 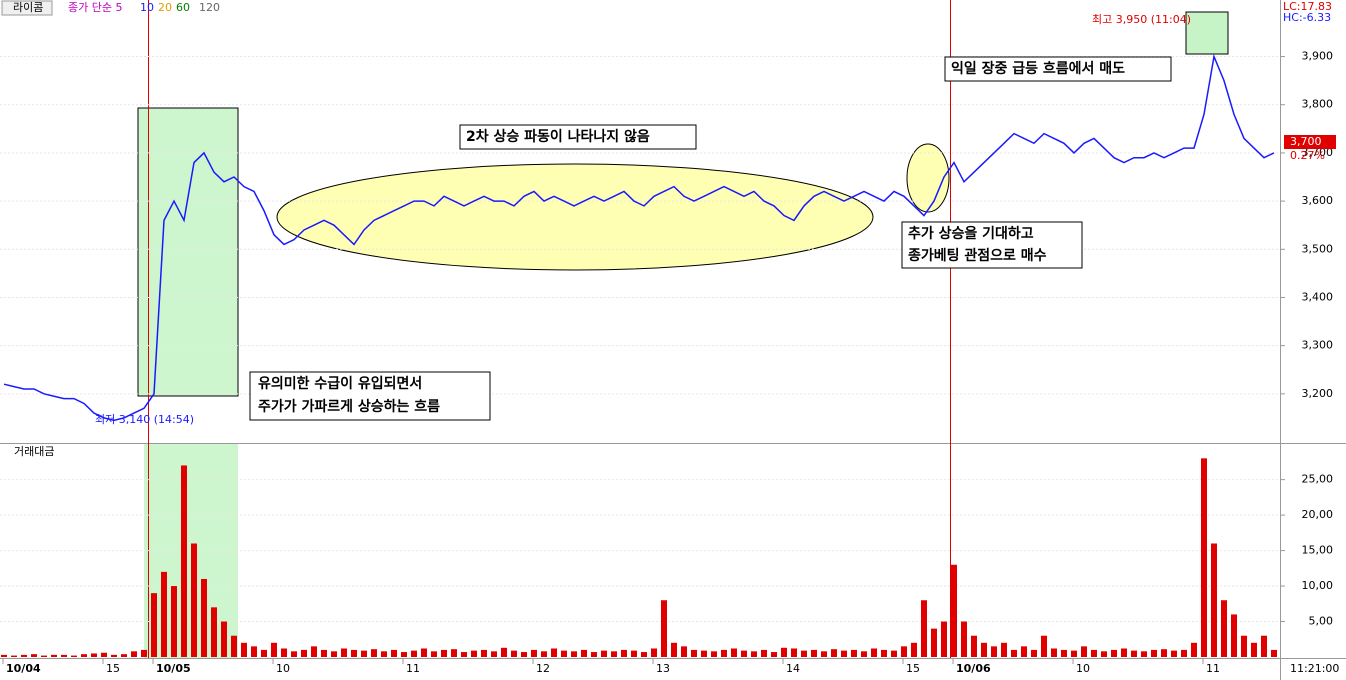 I want to click on highlight-box, so click(x=188, y=252).